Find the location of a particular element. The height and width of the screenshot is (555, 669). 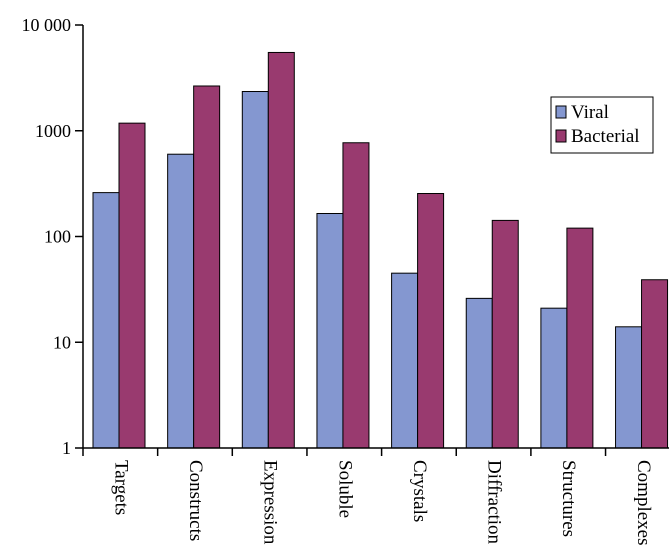

legend-box is located at coordinates (602, 125).